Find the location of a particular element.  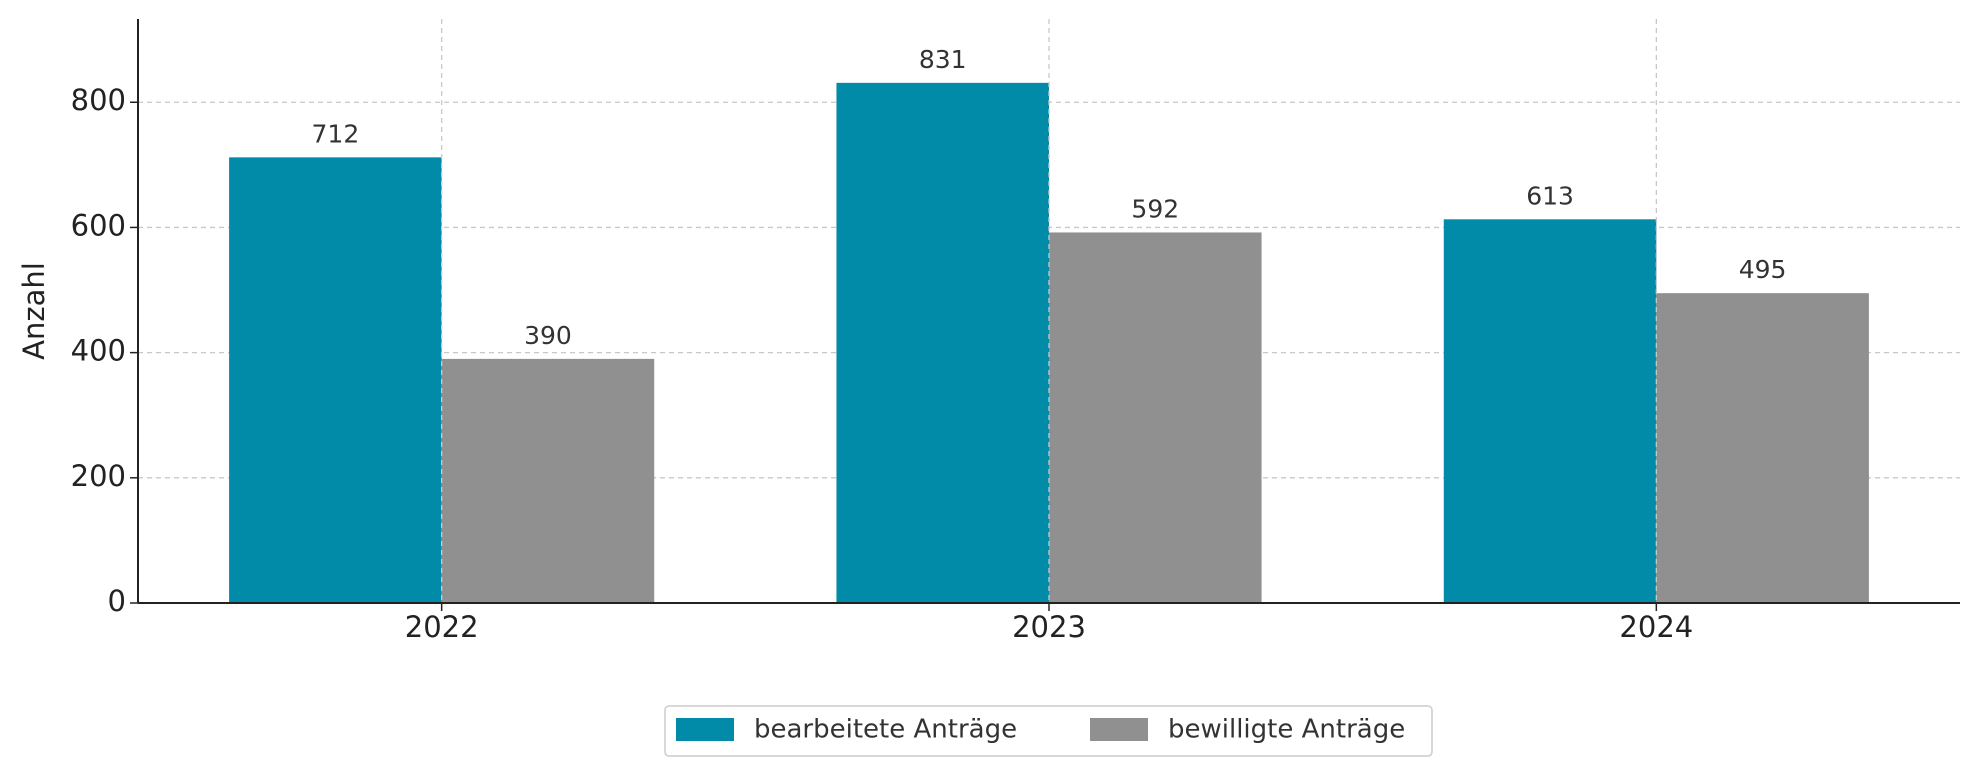

x-tick-label: 2024 is located at coordinates (1656, 627).